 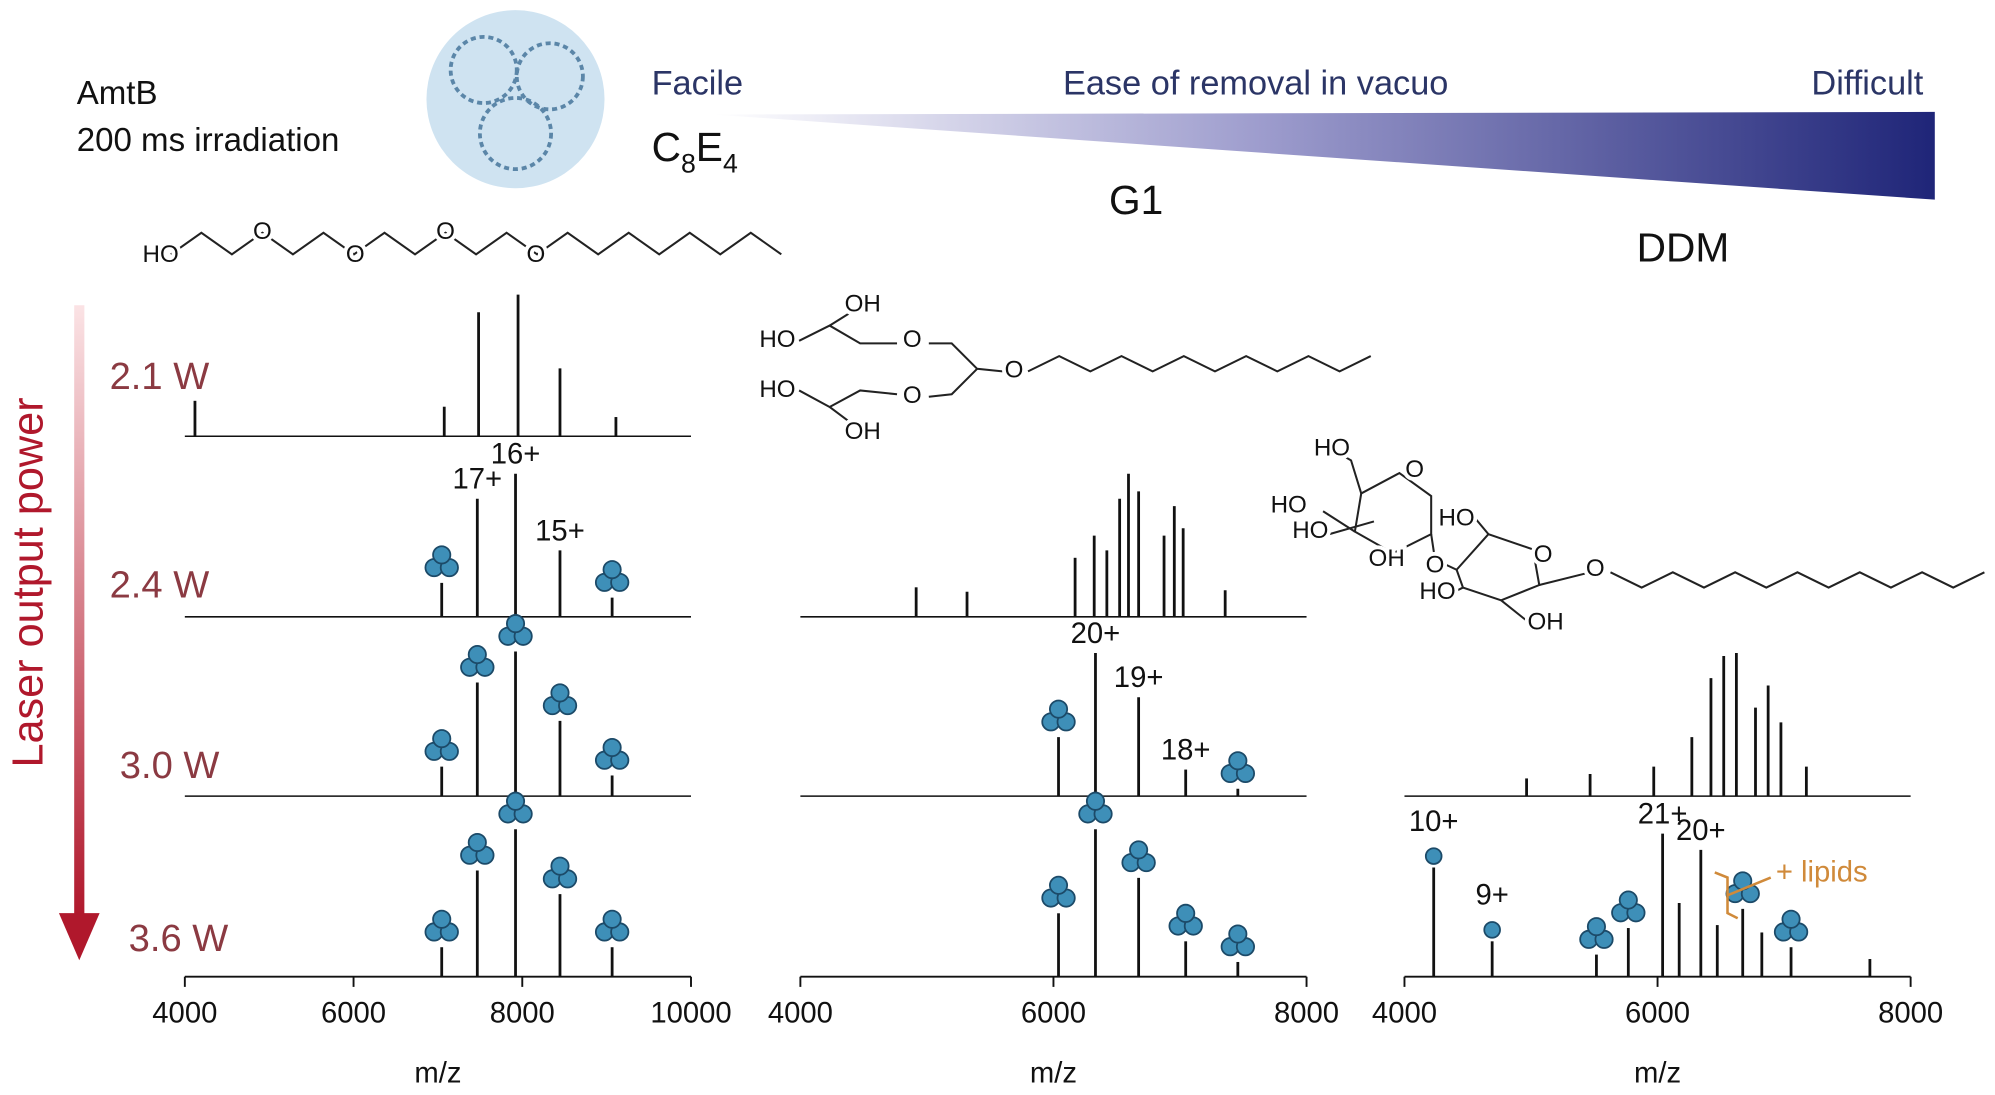 I want to click on lipid-annotation: + lipids, so click(x=1822, y=872).